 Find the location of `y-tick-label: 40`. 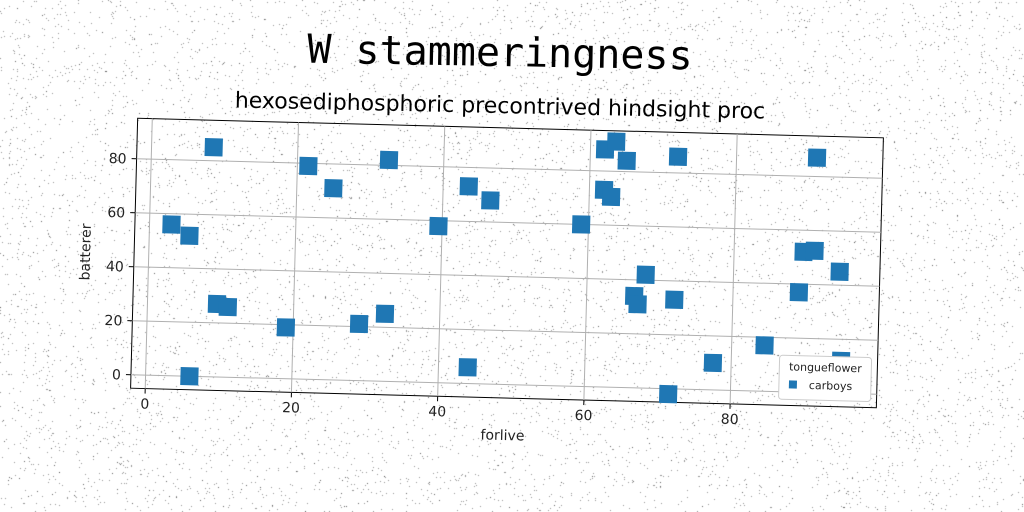

y-tick-label: 40 is located at coordinates (115, 267).